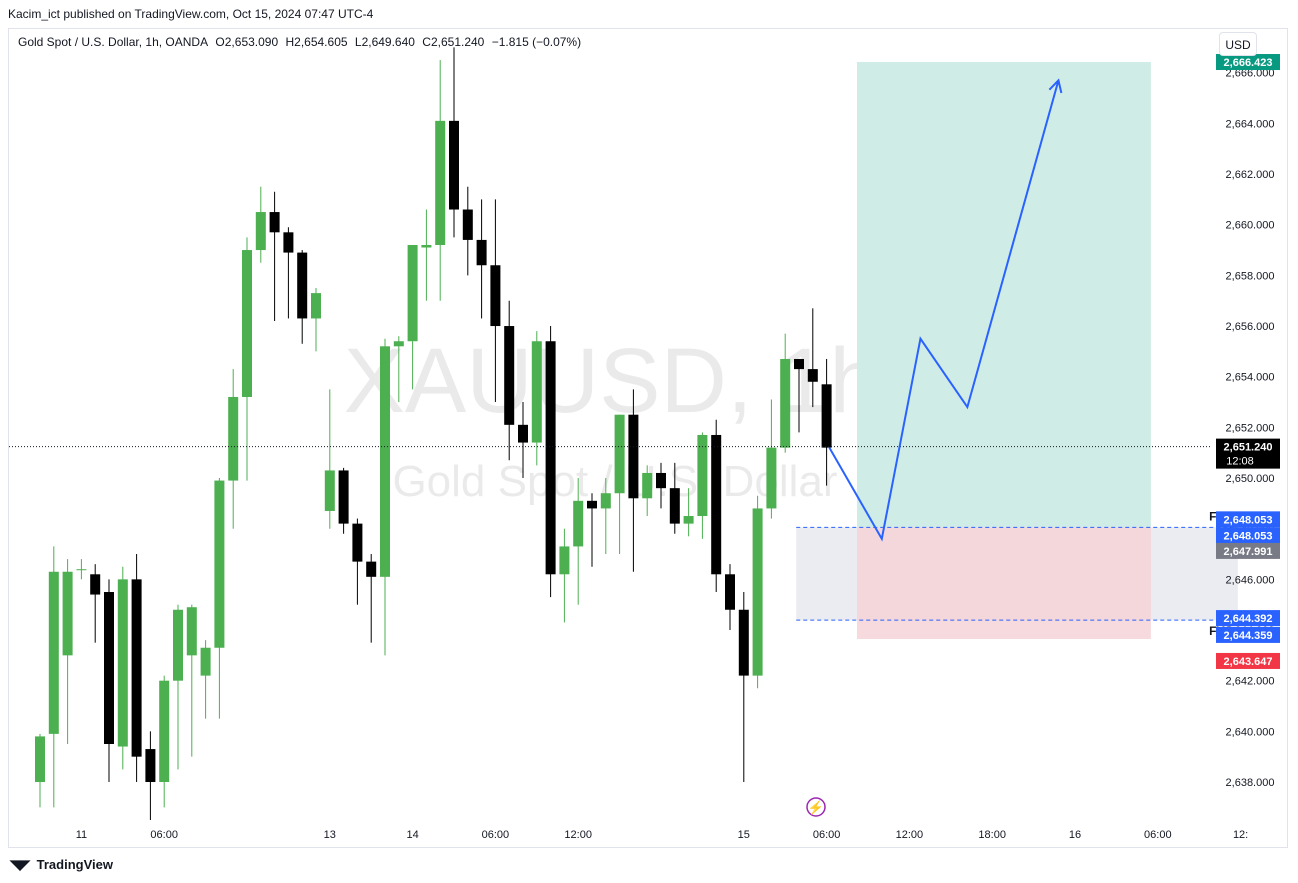  I want to click on time-tick-label: 12:00, so click(910, 835).